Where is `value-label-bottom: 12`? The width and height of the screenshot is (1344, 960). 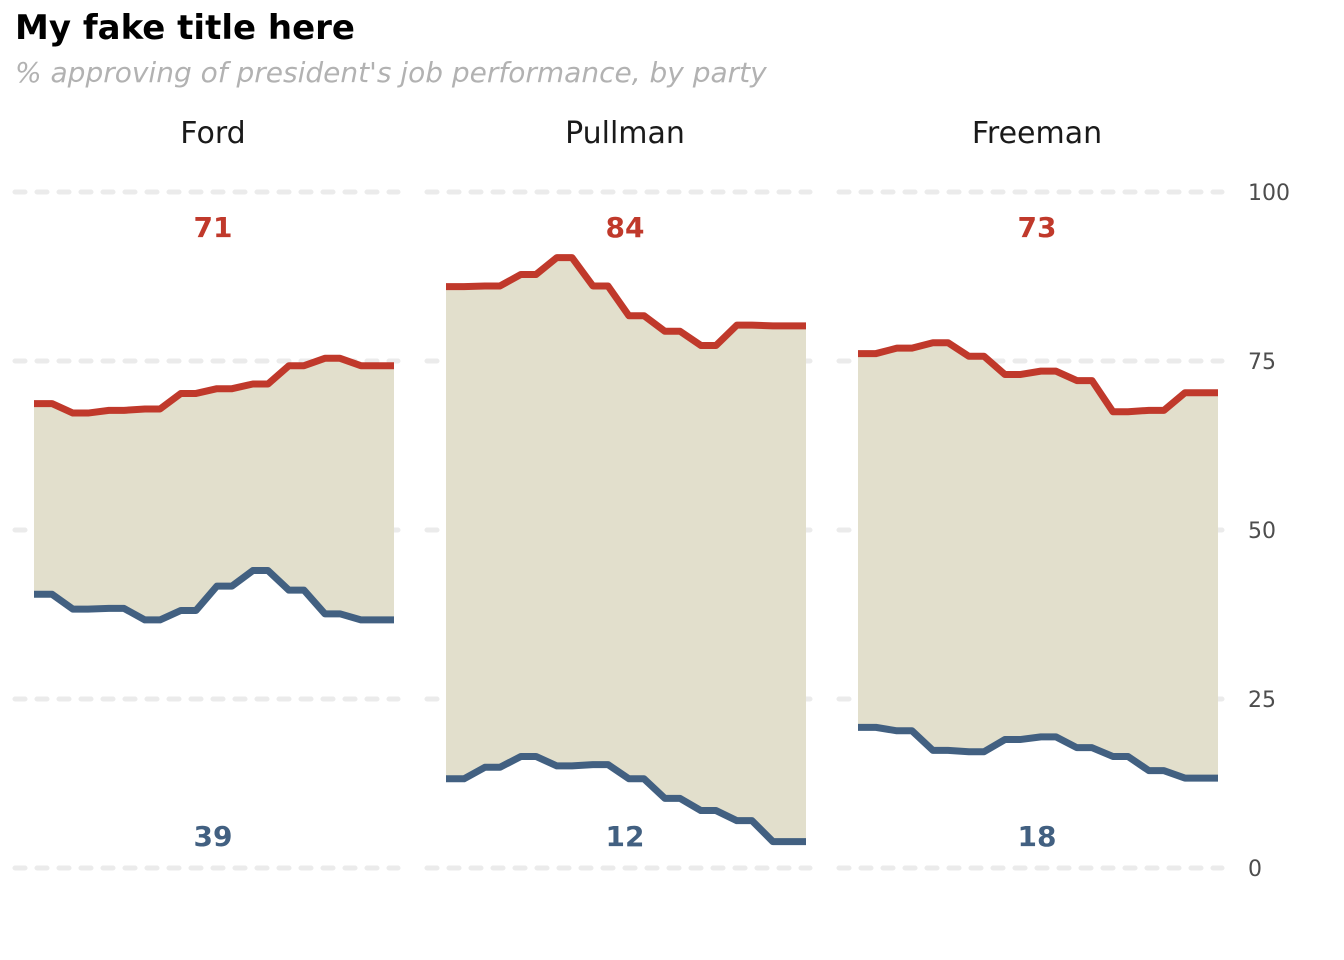 value-label-bottom: 12 is located at coordinates (625, 836).